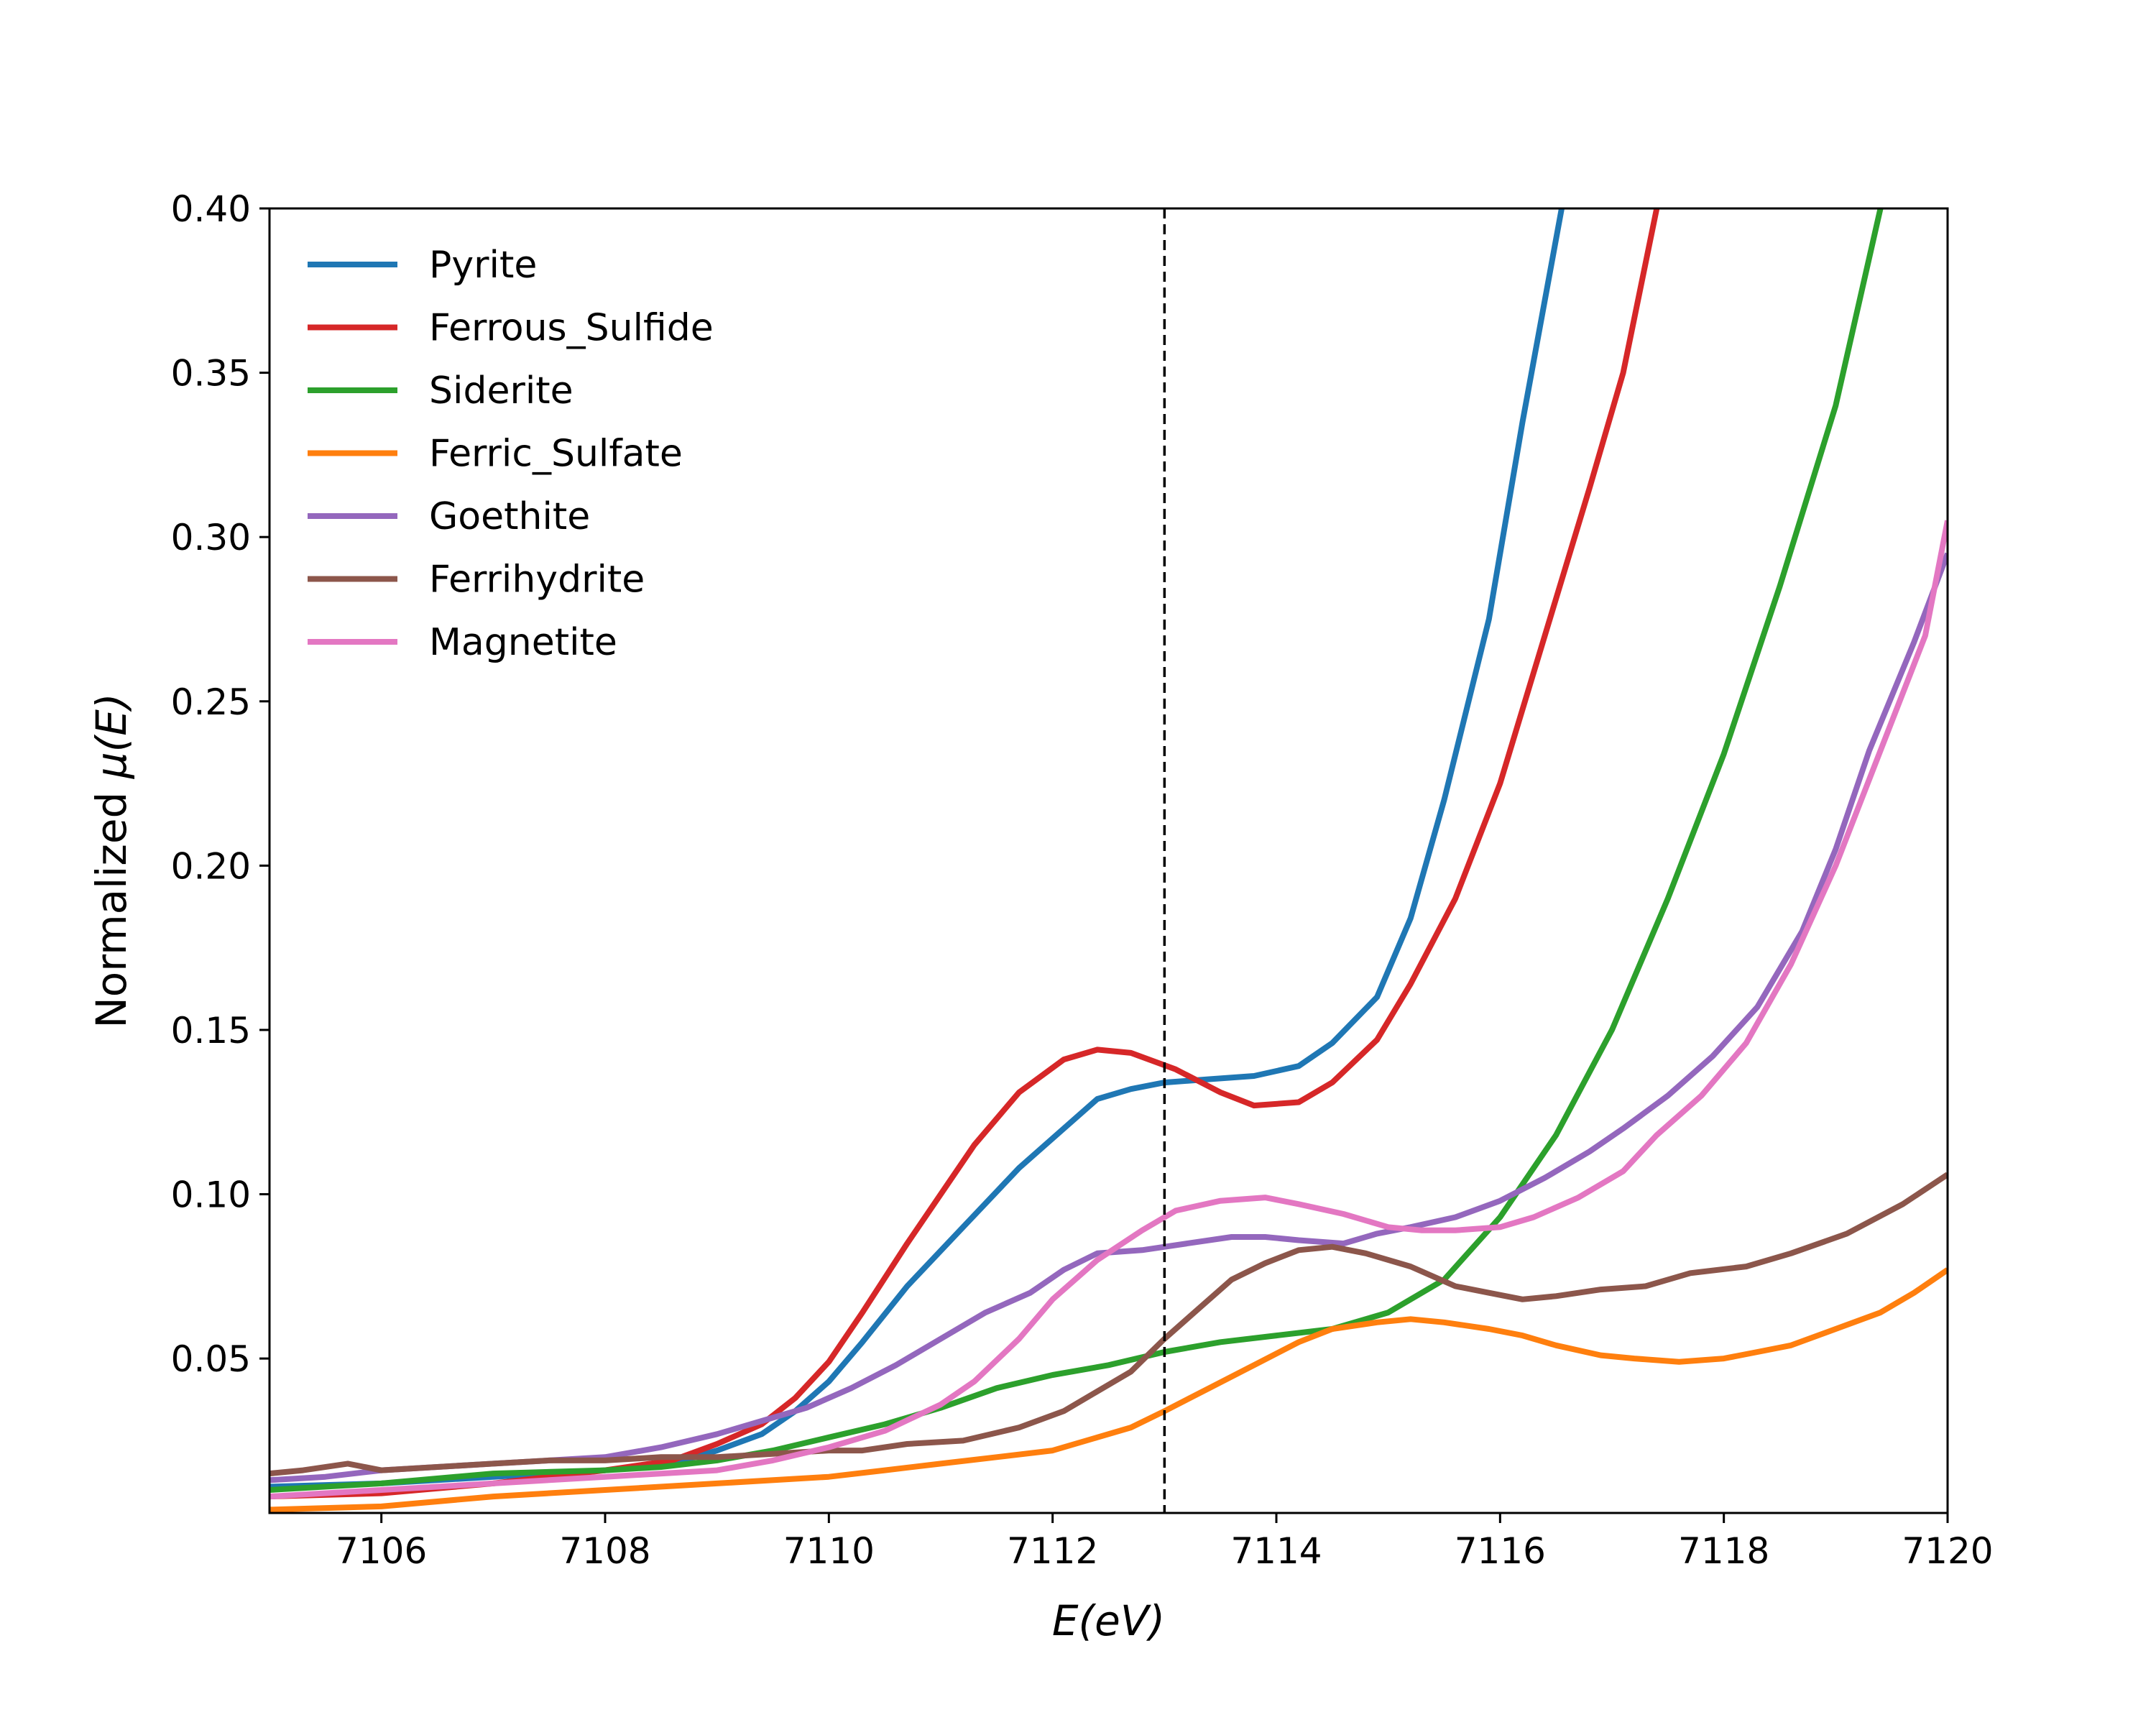 This screenshot has width=2156, height=1725. What do you see at coordinates (1947, 1551) in the screenshot?
I see `x-tick-label: 7120` at bounding box center [1947, 1551].